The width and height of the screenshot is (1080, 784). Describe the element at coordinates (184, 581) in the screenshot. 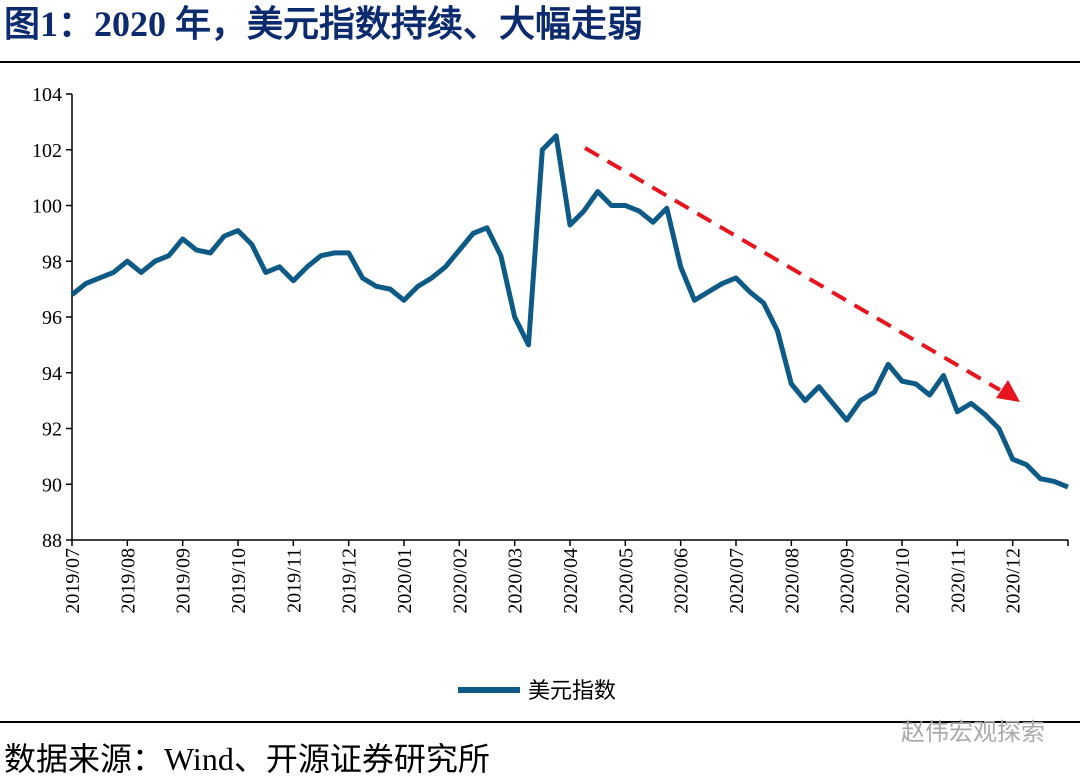

I see `x-tick-label: 2019/09` at that location.